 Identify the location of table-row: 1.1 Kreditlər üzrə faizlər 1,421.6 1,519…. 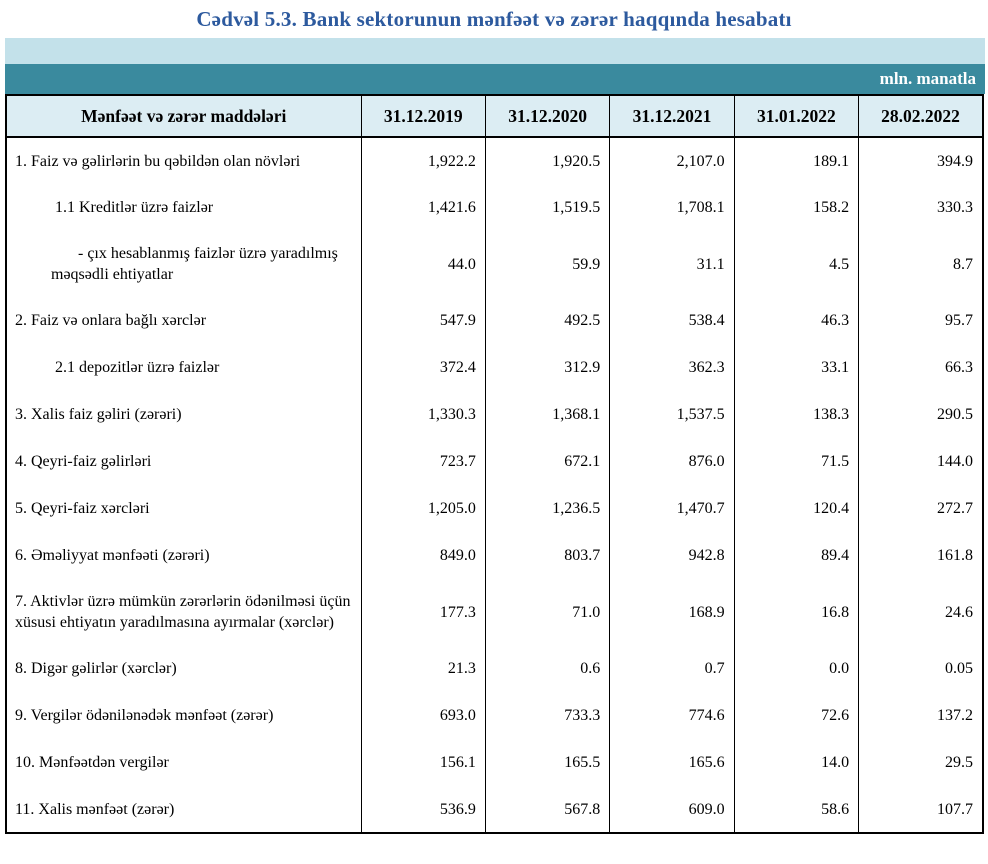
(494, 207).